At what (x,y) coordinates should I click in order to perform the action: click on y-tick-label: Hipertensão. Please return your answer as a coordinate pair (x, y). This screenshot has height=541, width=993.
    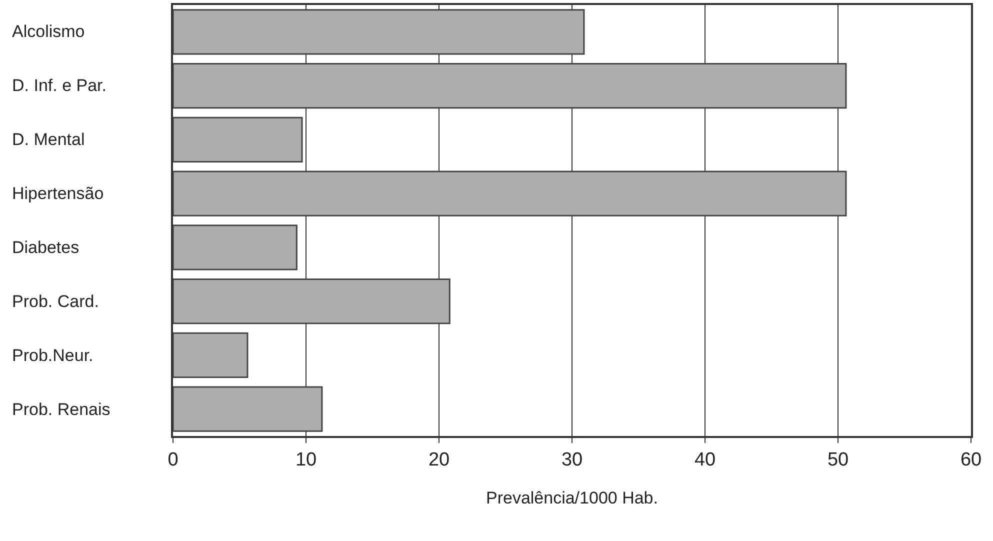
    Looking at the image, I should click on (58, 193).